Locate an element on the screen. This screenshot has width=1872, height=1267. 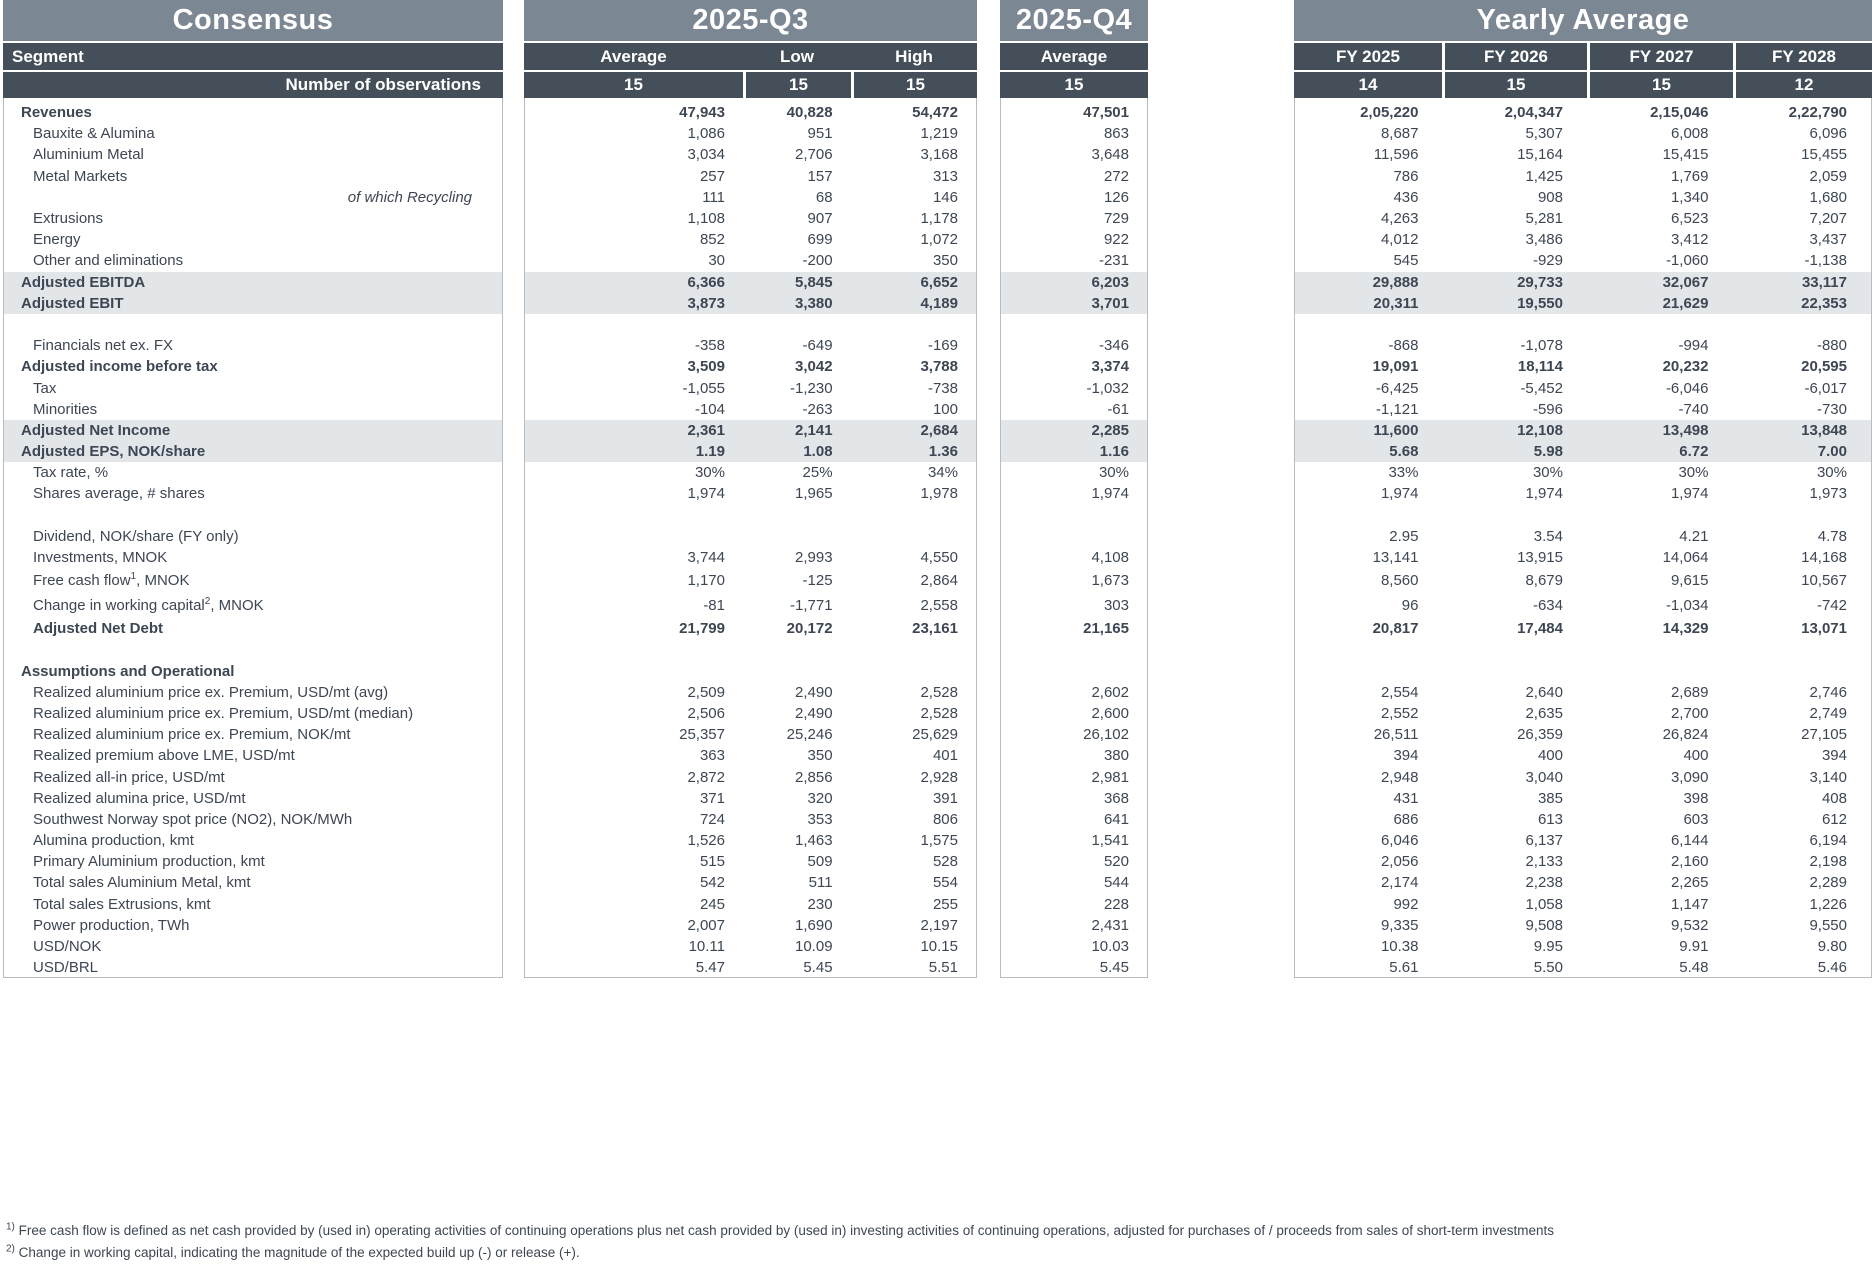
table-row: 21,165 is located at coordinates (1074, 628).